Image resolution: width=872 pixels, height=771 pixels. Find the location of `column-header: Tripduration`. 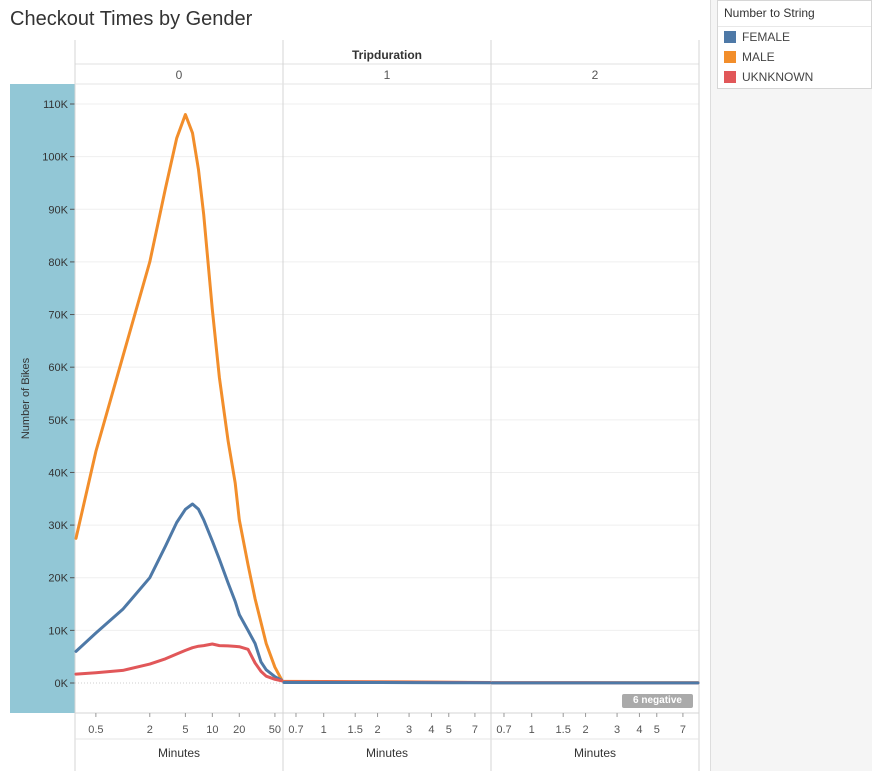

column-header: Tripduration is located at coordinates (387, 55).